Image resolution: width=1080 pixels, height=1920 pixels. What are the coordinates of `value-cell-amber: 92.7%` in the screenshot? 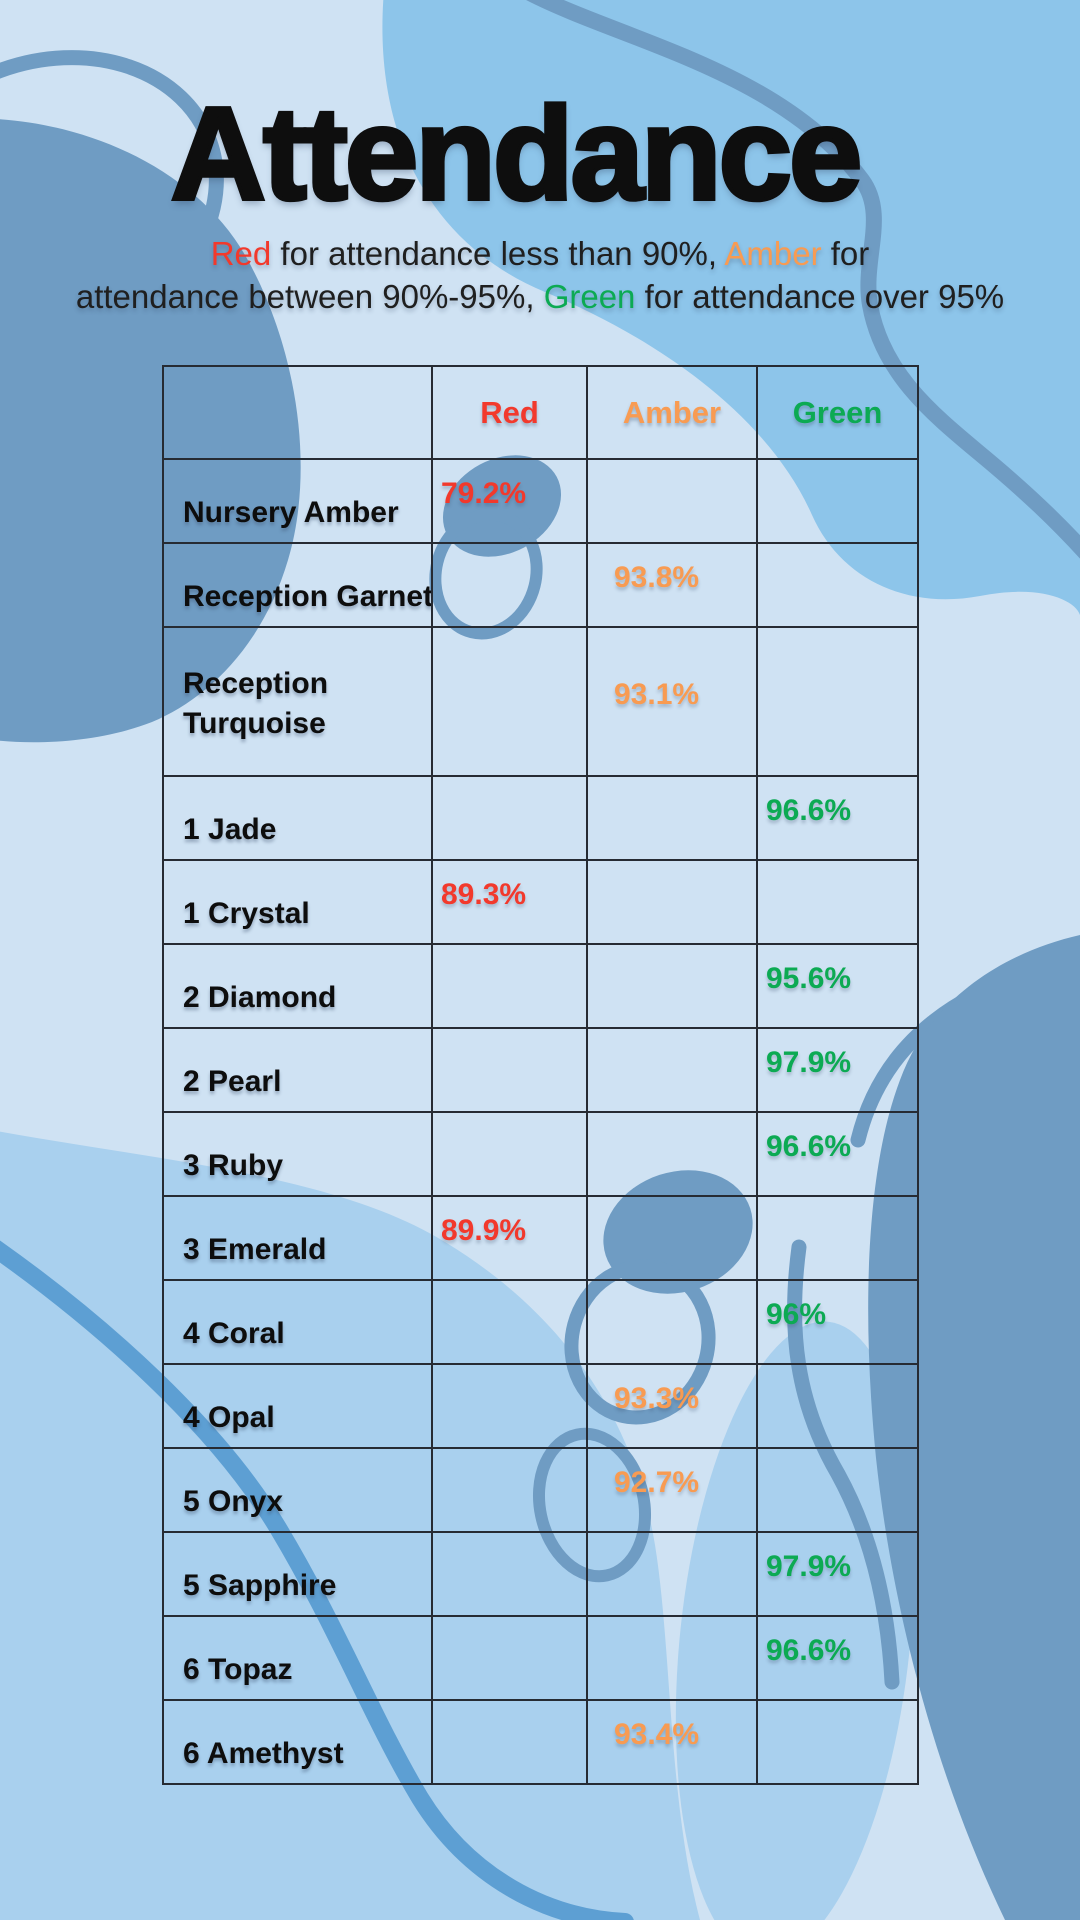 It's located at (673, 1491).